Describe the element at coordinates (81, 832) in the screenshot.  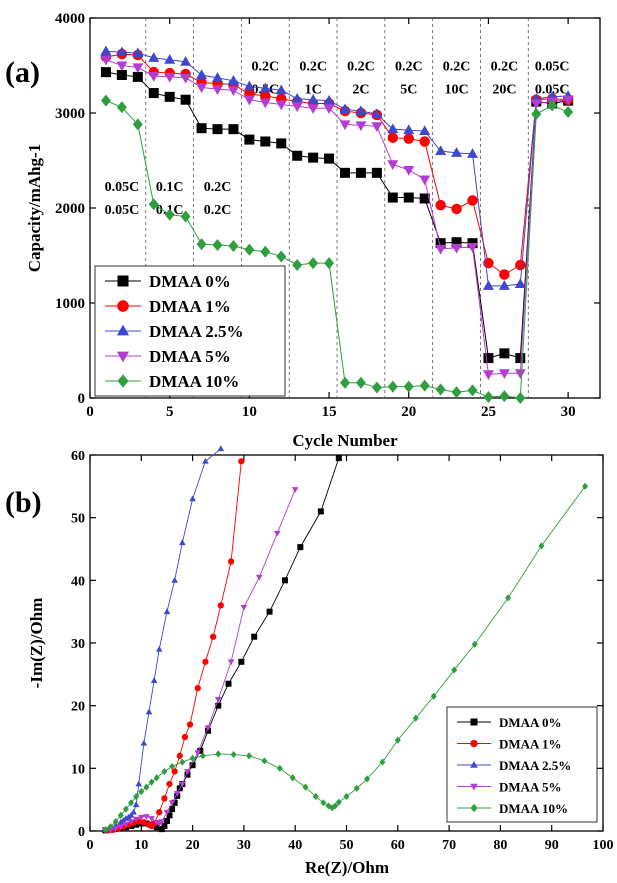
I see `chart-b-y-tick-label: 0` at that location.